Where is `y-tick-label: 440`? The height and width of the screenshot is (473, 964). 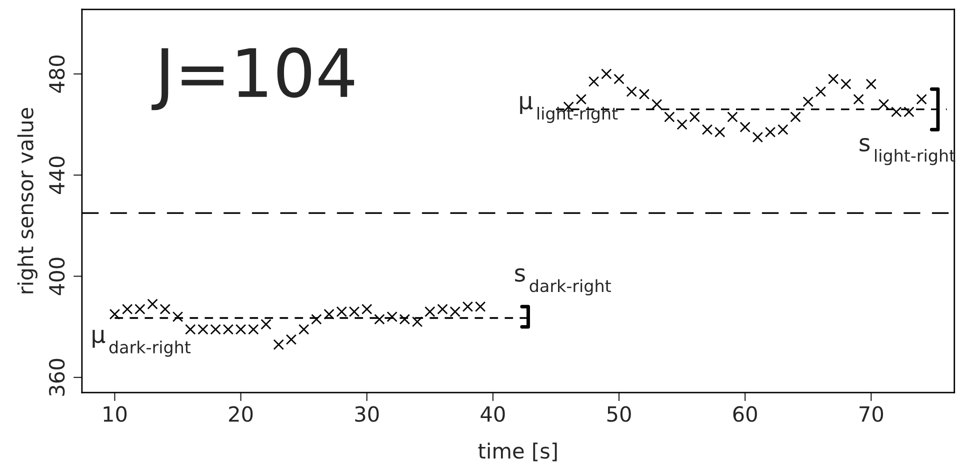
y-tick-label: 440 is located at coordinates (56, 175).